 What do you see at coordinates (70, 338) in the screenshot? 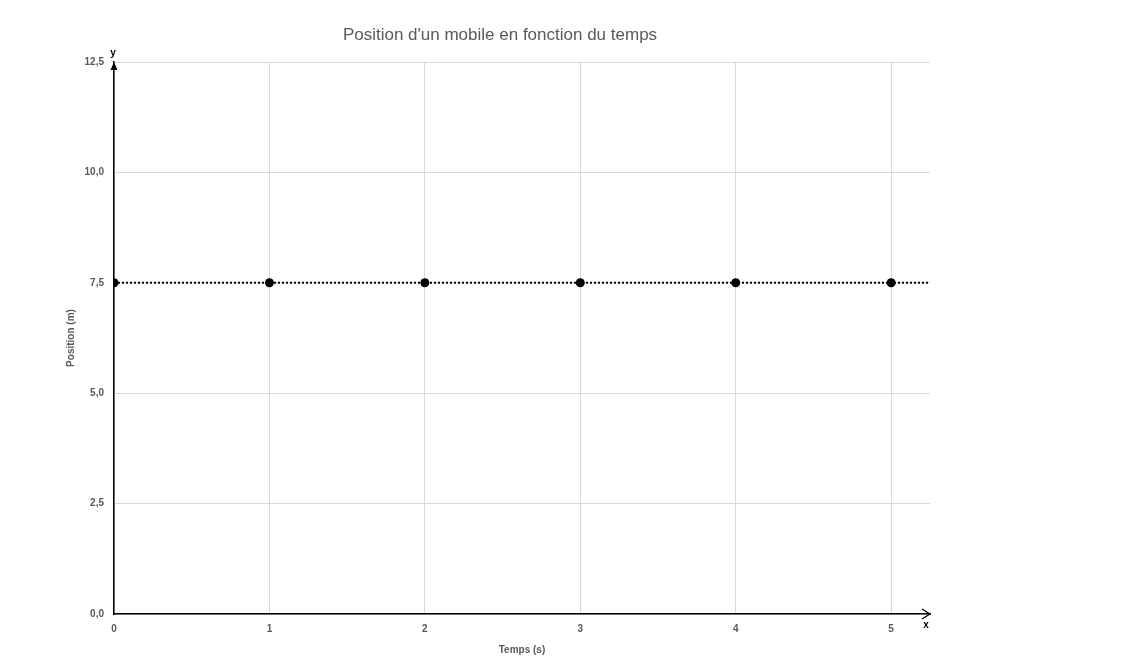
I see `y-axis-title: Position (m)` at bounding box center [70, 338].